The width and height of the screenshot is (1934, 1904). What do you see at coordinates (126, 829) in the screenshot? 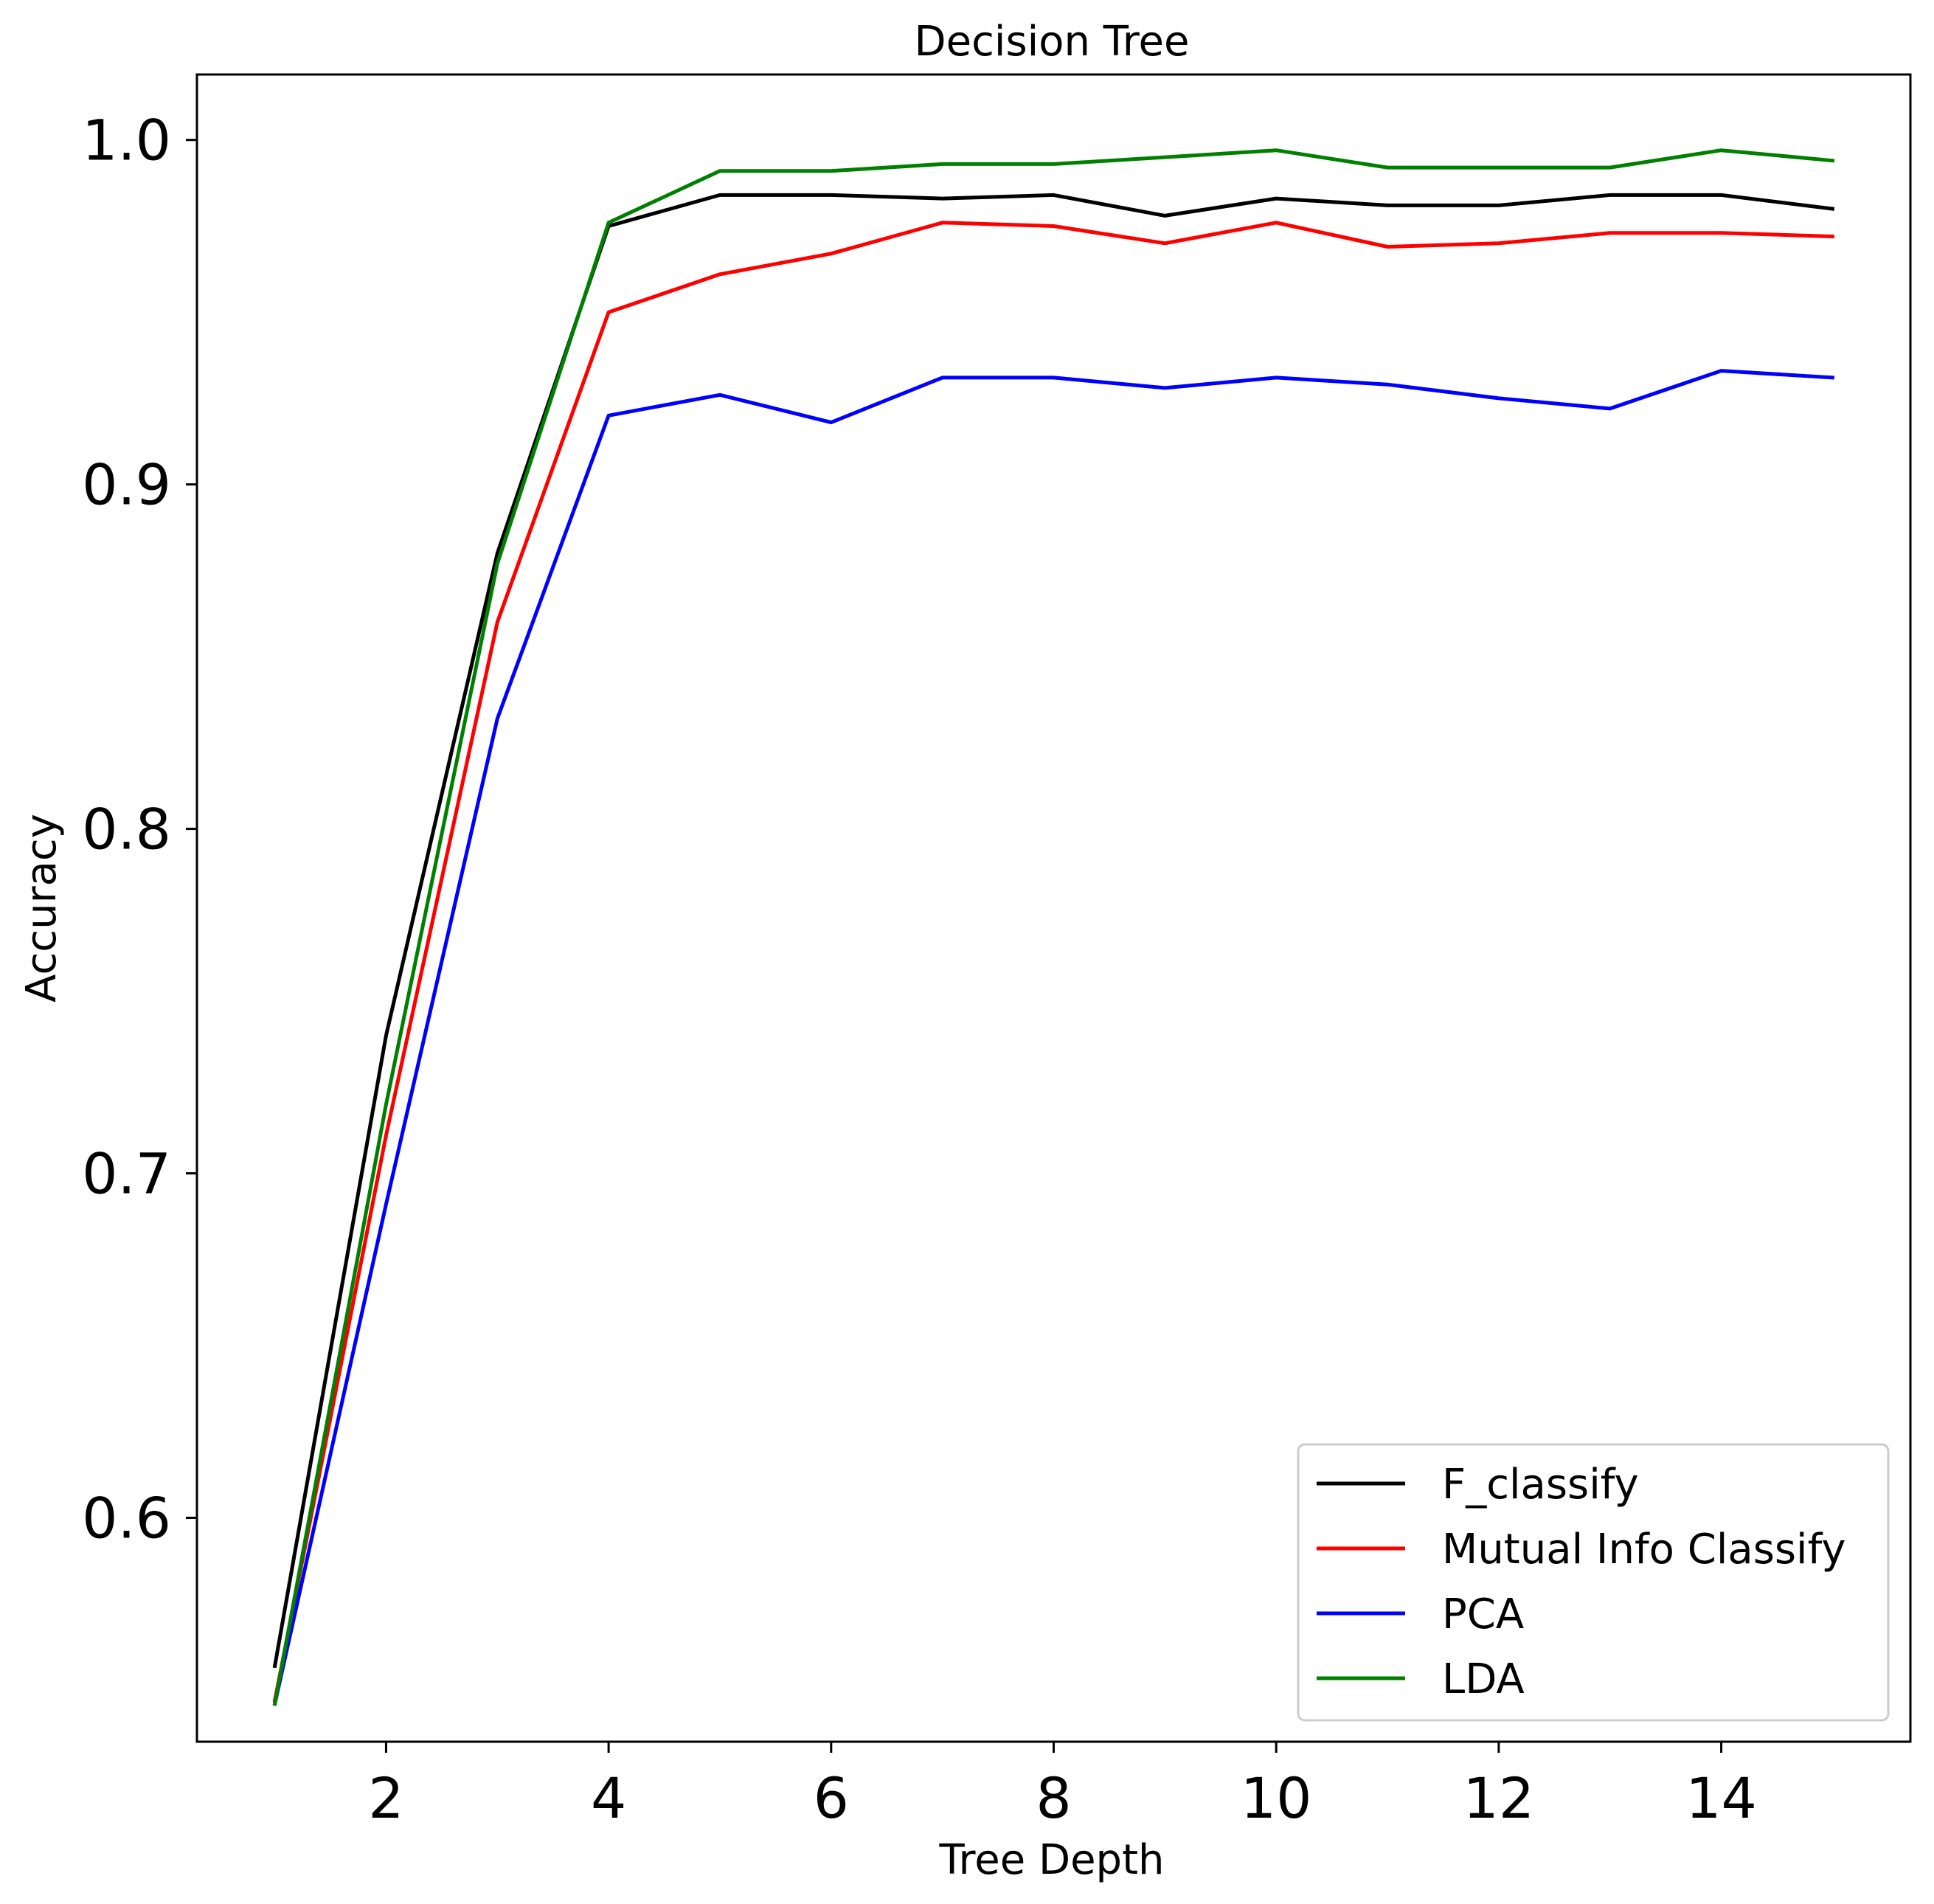
I see `y-tick-label: 0.8` at bounding box center [126, 829].